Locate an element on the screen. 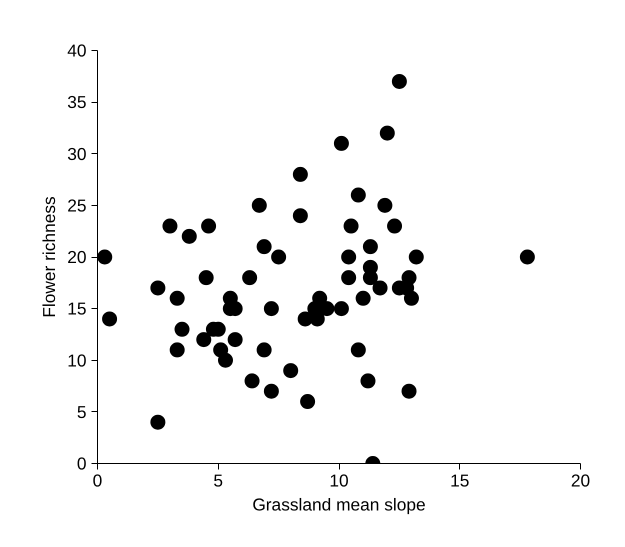  y-tick-label: 40 is located at coordinates (77, 50).